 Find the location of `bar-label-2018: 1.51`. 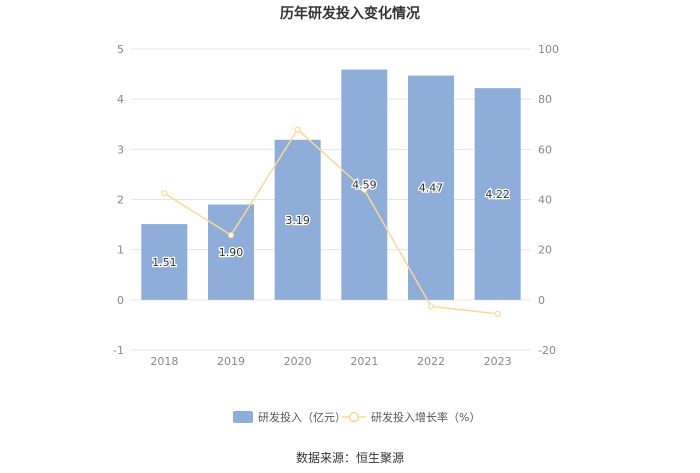

bar-label-2018: 1.51 is located at coordinates (164, 262).